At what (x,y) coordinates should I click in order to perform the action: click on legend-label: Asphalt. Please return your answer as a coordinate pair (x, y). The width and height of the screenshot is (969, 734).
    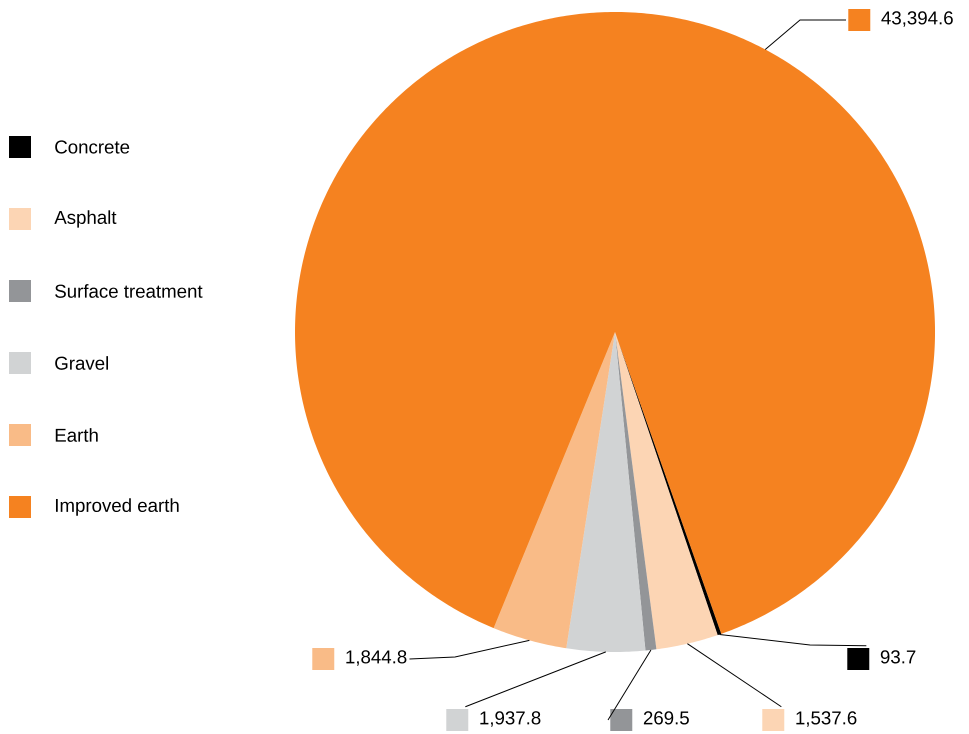
    Looking at the image, I should click on (85, 219).